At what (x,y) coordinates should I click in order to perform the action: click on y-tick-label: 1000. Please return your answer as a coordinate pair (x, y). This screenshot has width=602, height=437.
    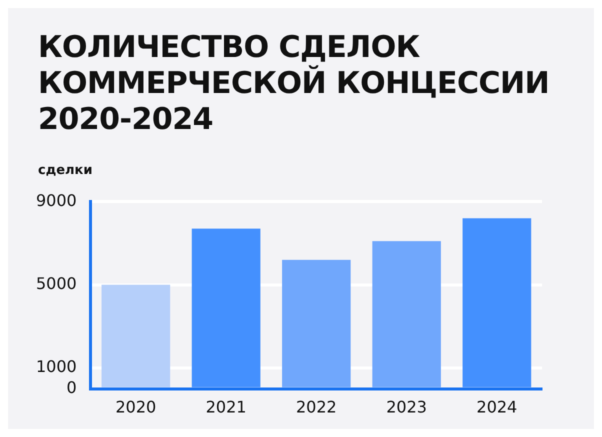
    Looking at the image, I should click on (56, 366).